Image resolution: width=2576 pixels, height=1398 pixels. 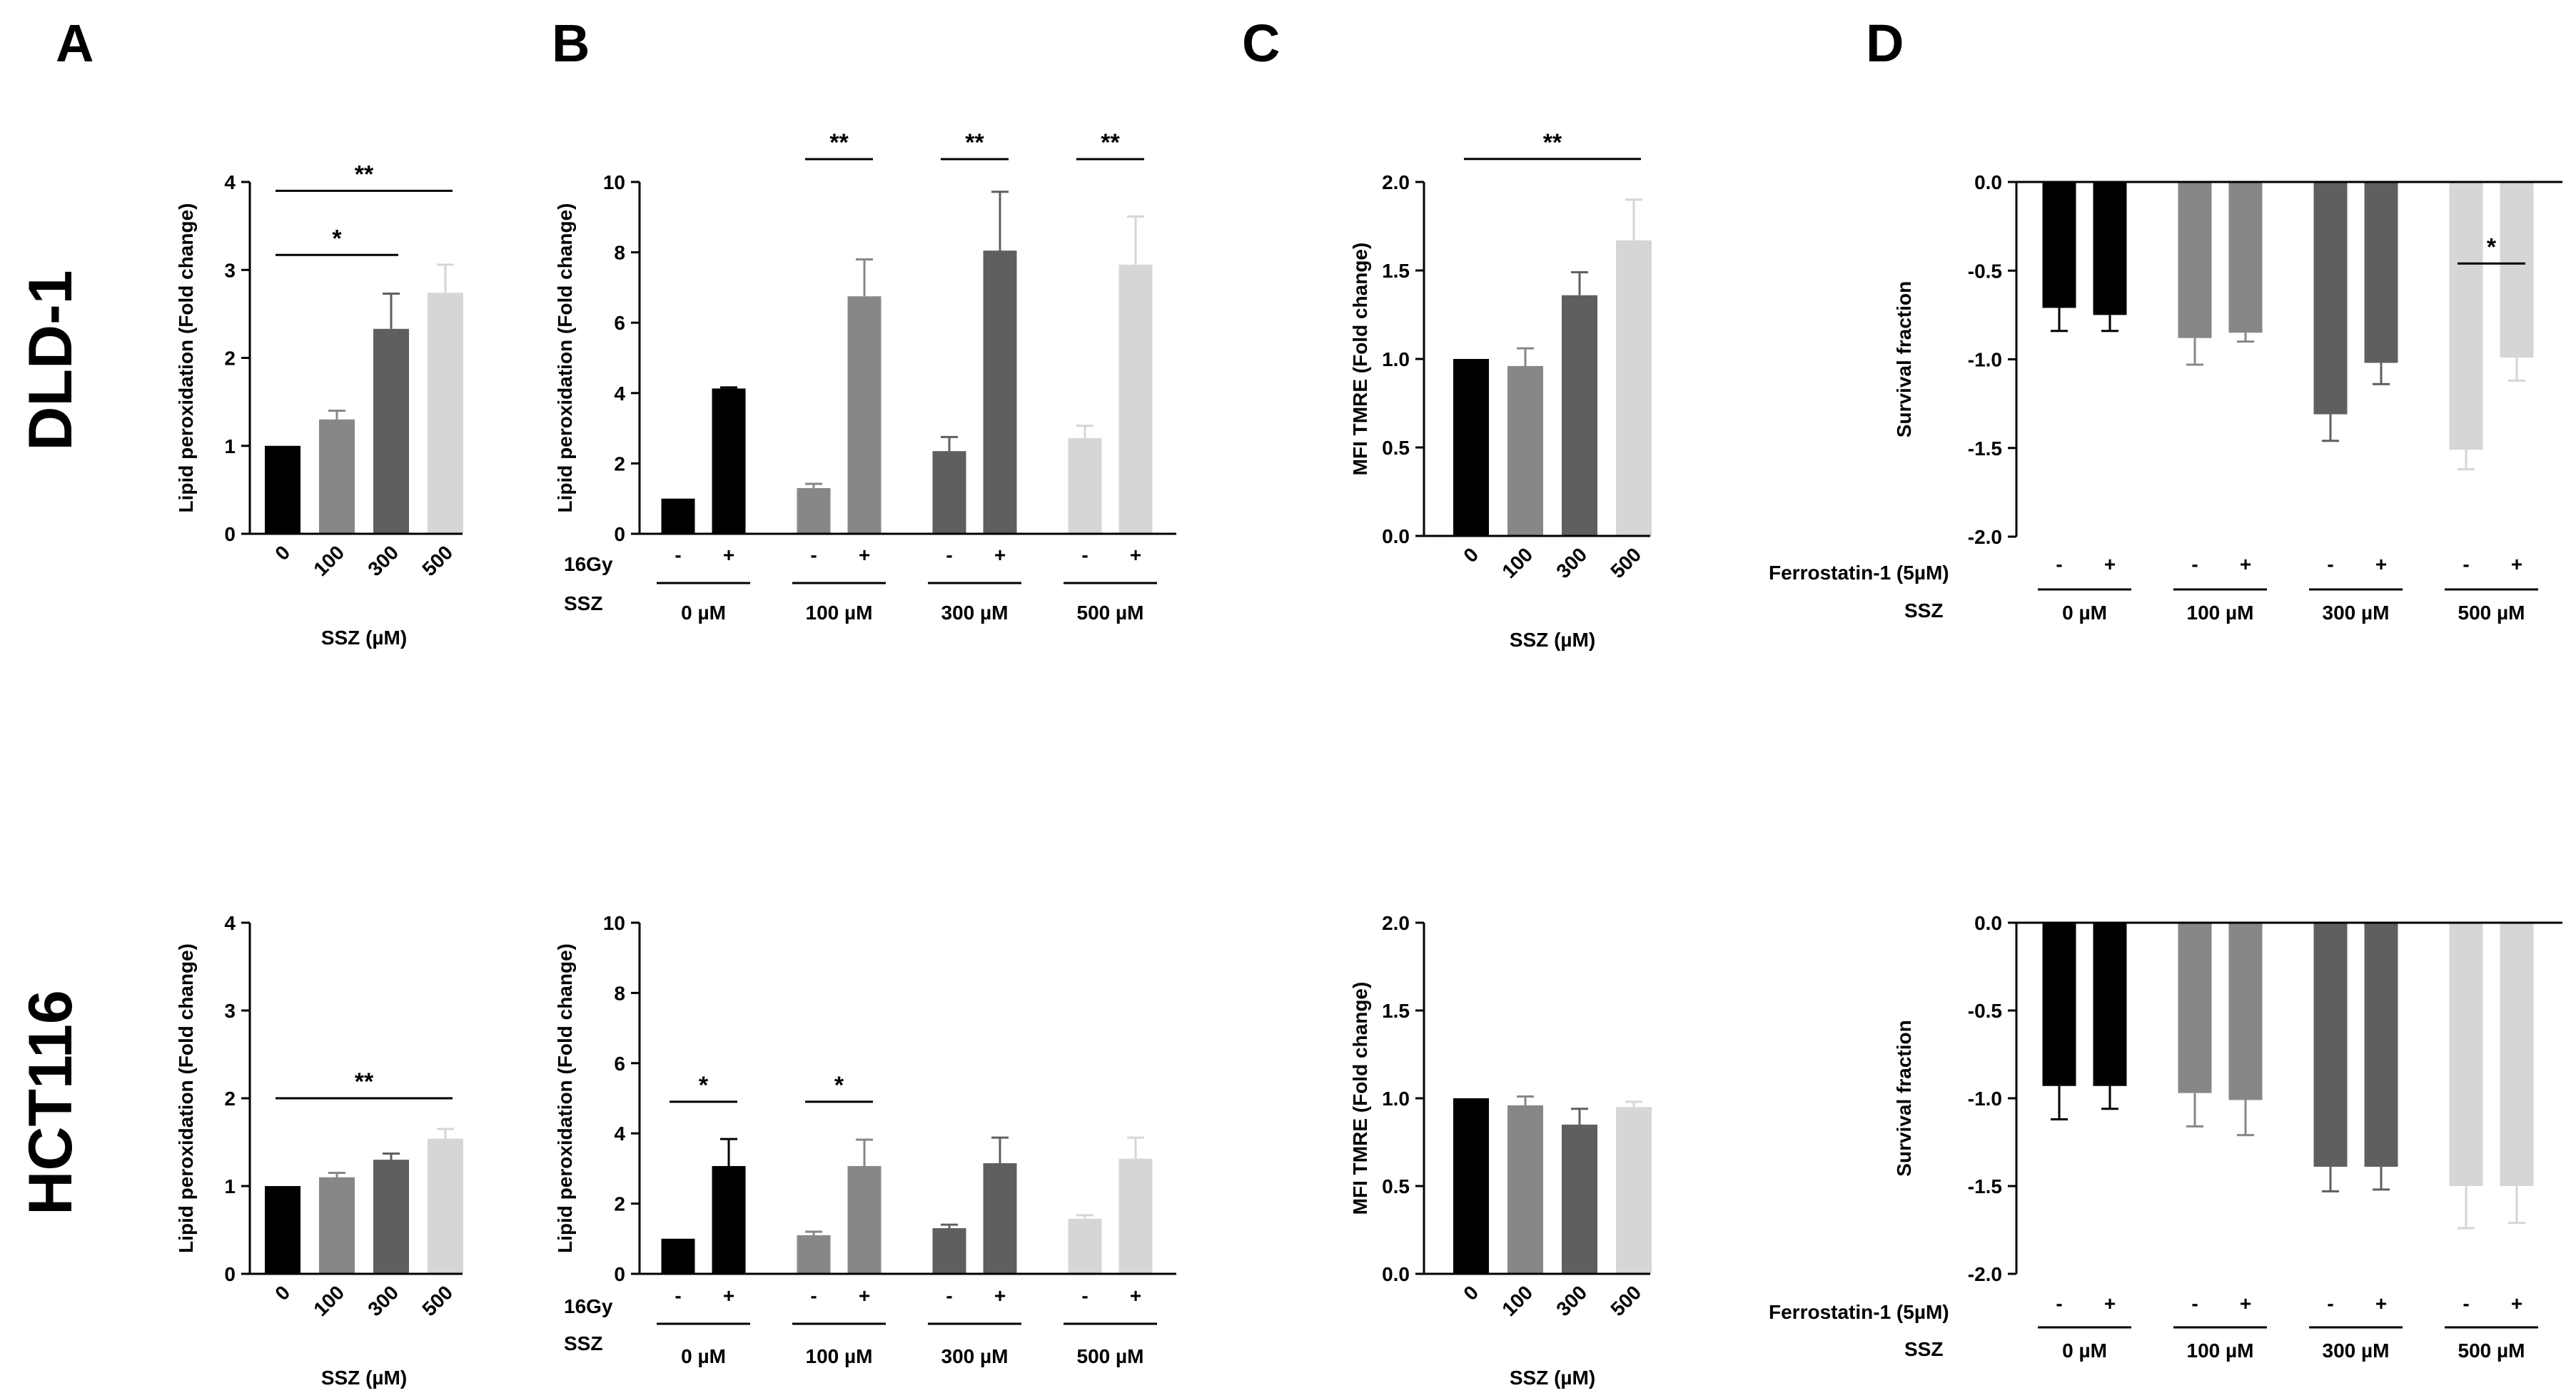 What do you see at coordinates (619, 323) in the screenshot?
I see `y-tick-label-b1-3: 6` at bounding box center [619, 323].